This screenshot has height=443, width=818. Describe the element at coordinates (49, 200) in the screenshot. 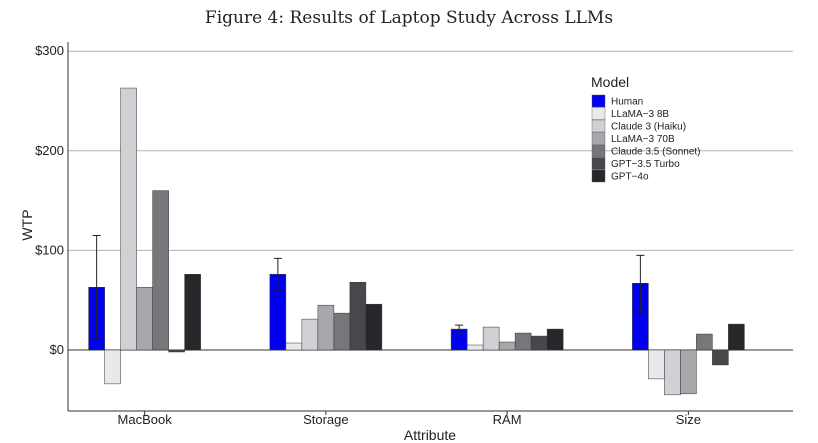

I see `y-axis-ticks: $0 $100 $200 $300` at that location.